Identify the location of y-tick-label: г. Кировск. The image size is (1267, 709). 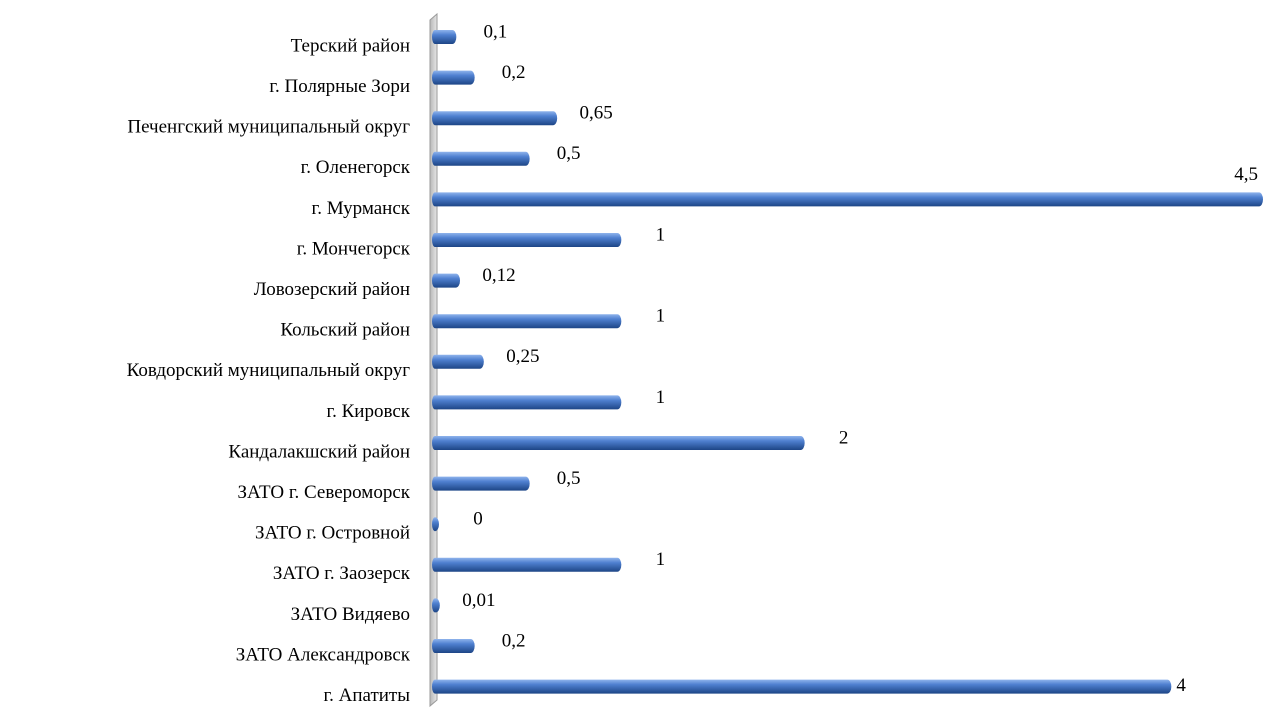
(368, 411).